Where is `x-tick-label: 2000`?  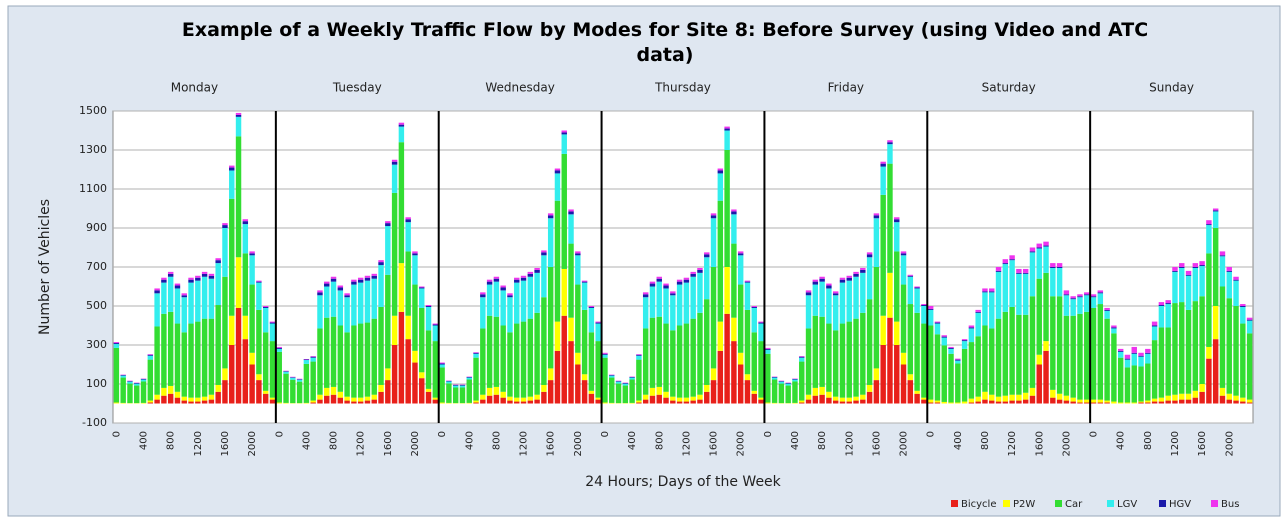 x-tick-label: 2000 is located at coordinates (1229, 443).